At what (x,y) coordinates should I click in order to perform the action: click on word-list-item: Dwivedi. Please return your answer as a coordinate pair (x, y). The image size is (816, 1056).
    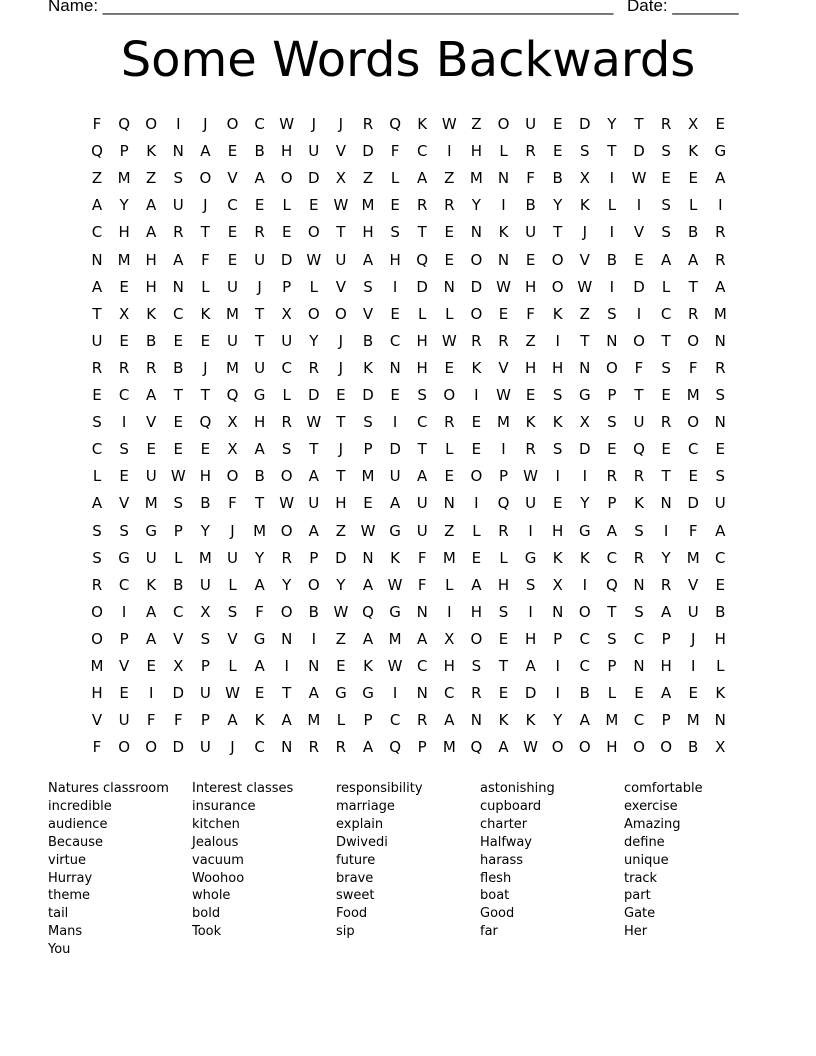
    Looking at the image, I should click on (362, 842).